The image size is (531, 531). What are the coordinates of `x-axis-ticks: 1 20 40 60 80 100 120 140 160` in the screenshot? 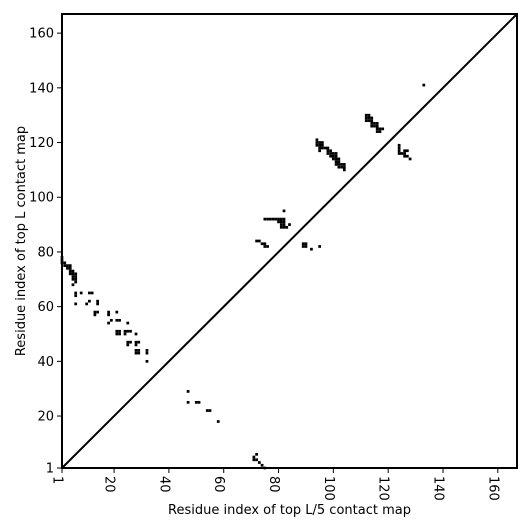 It's located at (275, 484).